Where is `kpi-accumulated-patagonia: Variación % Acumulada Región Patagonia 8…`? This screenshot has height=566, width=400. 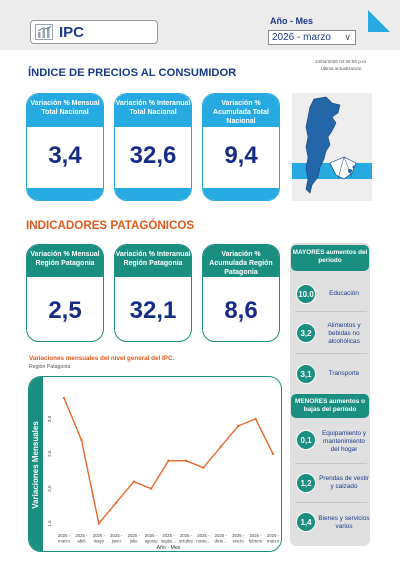 kpi-accumulated-patagonia: Variación % Acumulada Región Patagonia 8… is located at coordinates (241, 293).